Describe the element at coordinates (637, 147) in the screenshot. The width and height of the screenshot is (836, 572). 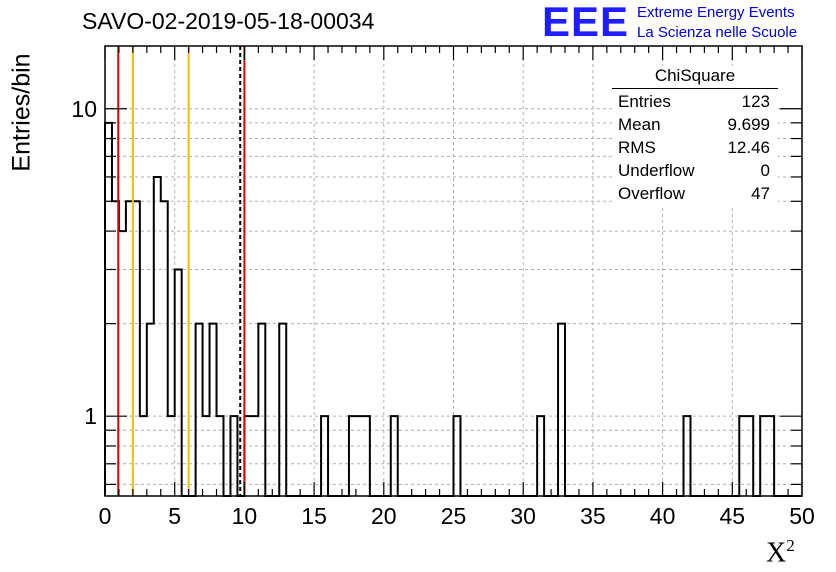
I see `stat-key: RMS` at that location.